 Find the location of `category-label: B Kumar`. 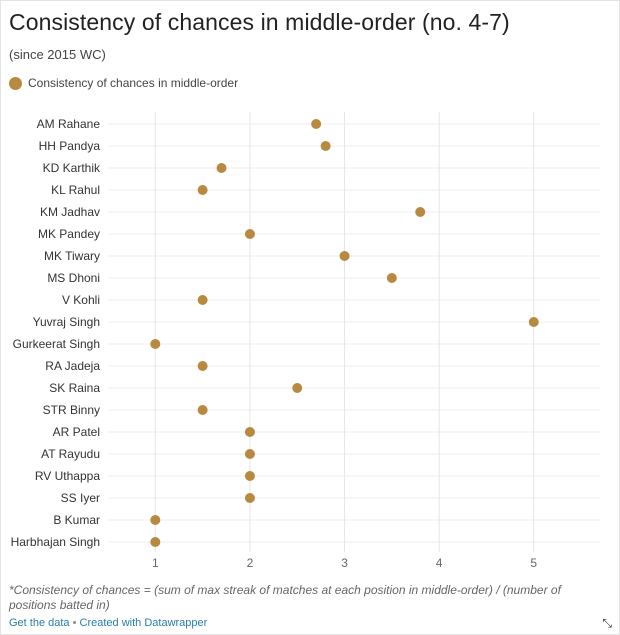

category-label: B Kumar is located at coordinates (76, 520).